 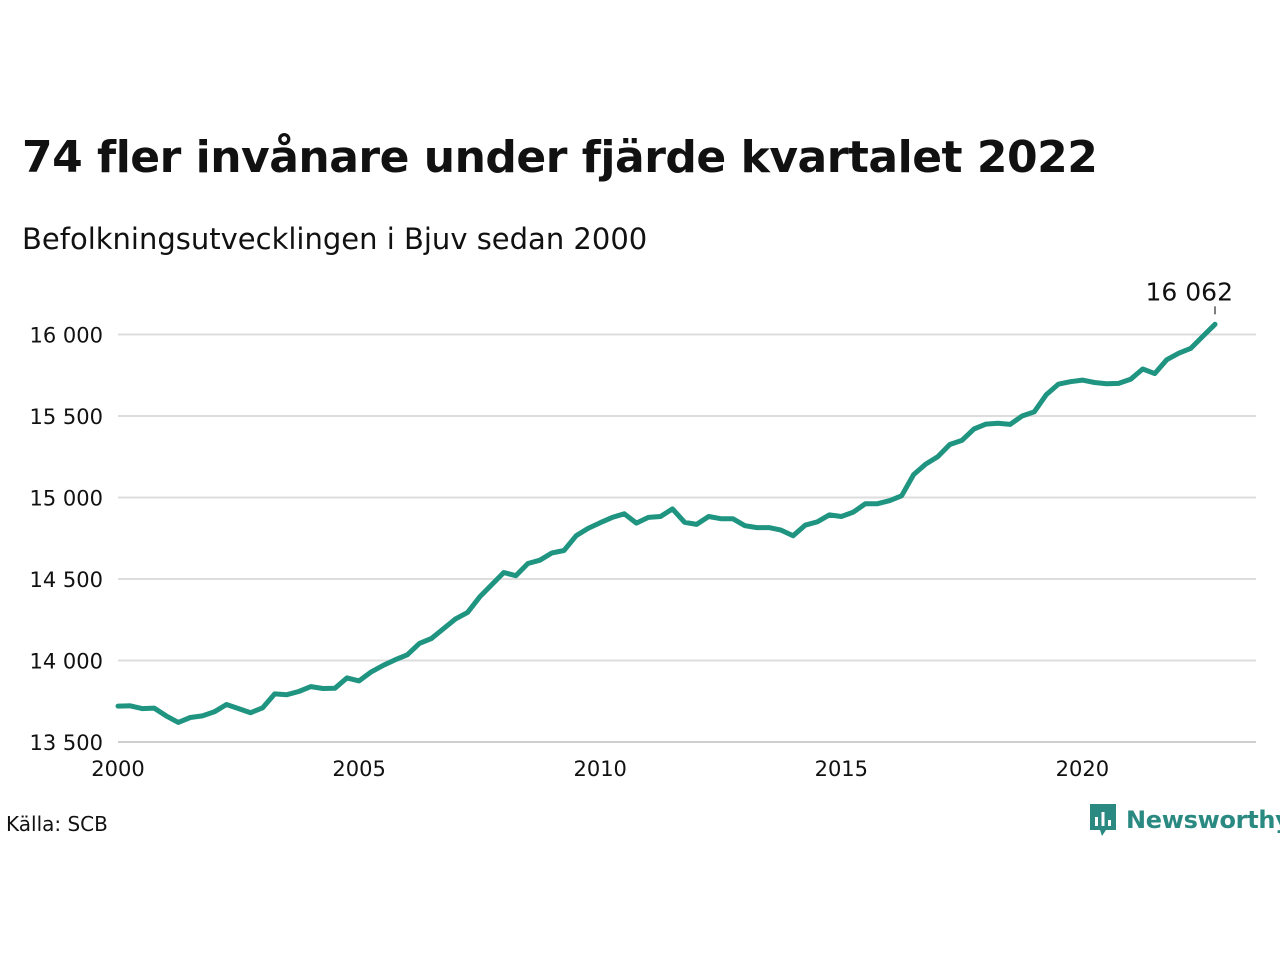 What do you see at coordinates (841, 769) in the screenshot?
I see `x-tick-label: 2015` at bounding box center [841, 769].